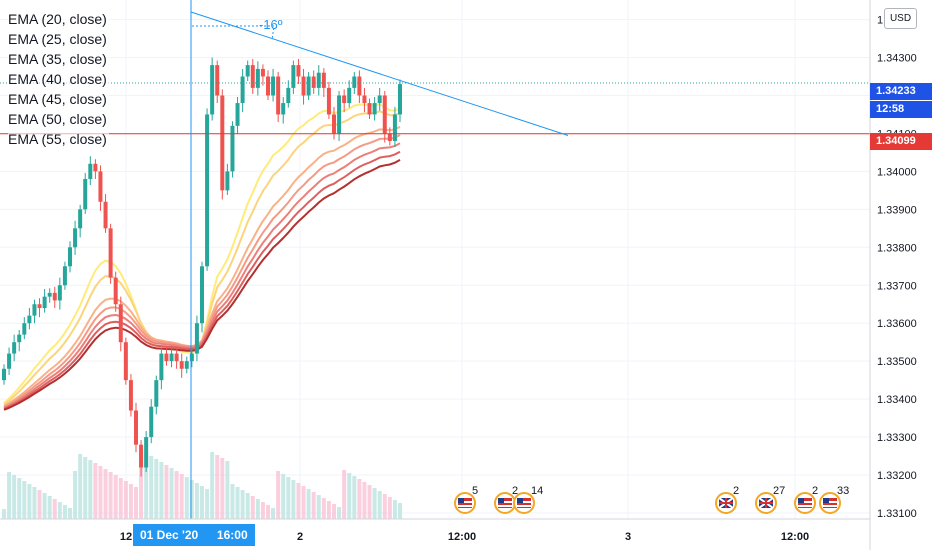 The width and height of the screenshot is (932, 550). I want to click on legend-ema-35: EMA (35, close), so click(58, 59).